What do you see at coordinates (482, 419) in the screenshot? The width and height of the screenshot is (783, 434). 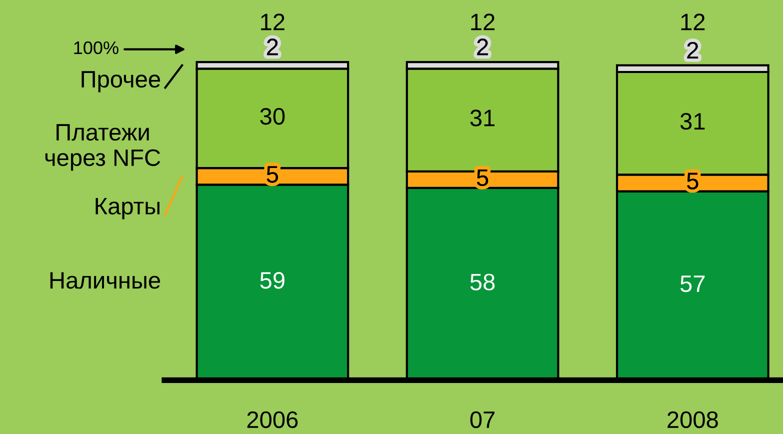 I see `x-tick-label: 07` at bounding box center [482, 419].